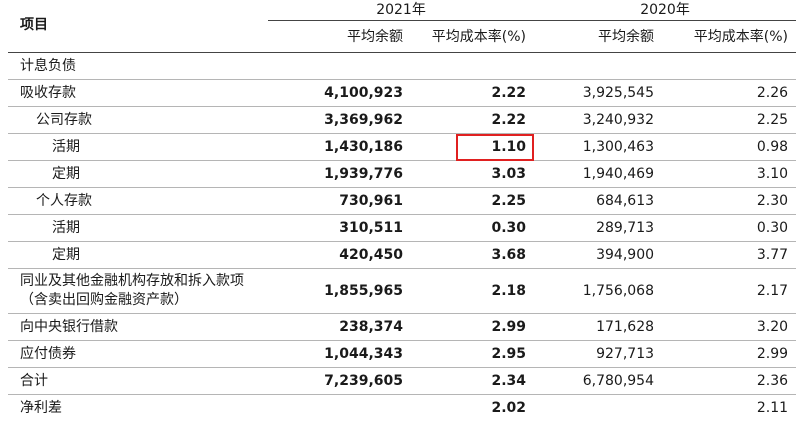 The image size is (800, 424). What do you see at coordinates (729, 327) in the screenshot?
I see `cost-rate-2020: 3.20` at bounding box center [729, 327].